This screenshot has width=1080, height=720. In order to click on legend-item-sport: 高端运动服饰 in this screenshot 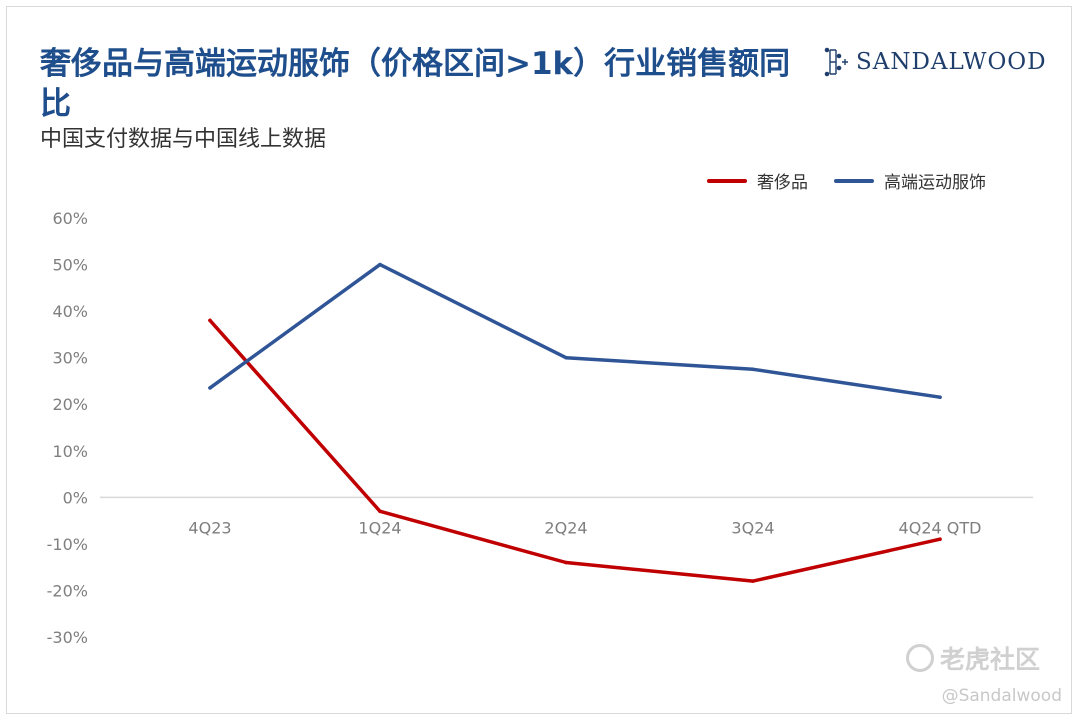, I will do `click(910, 180)`.